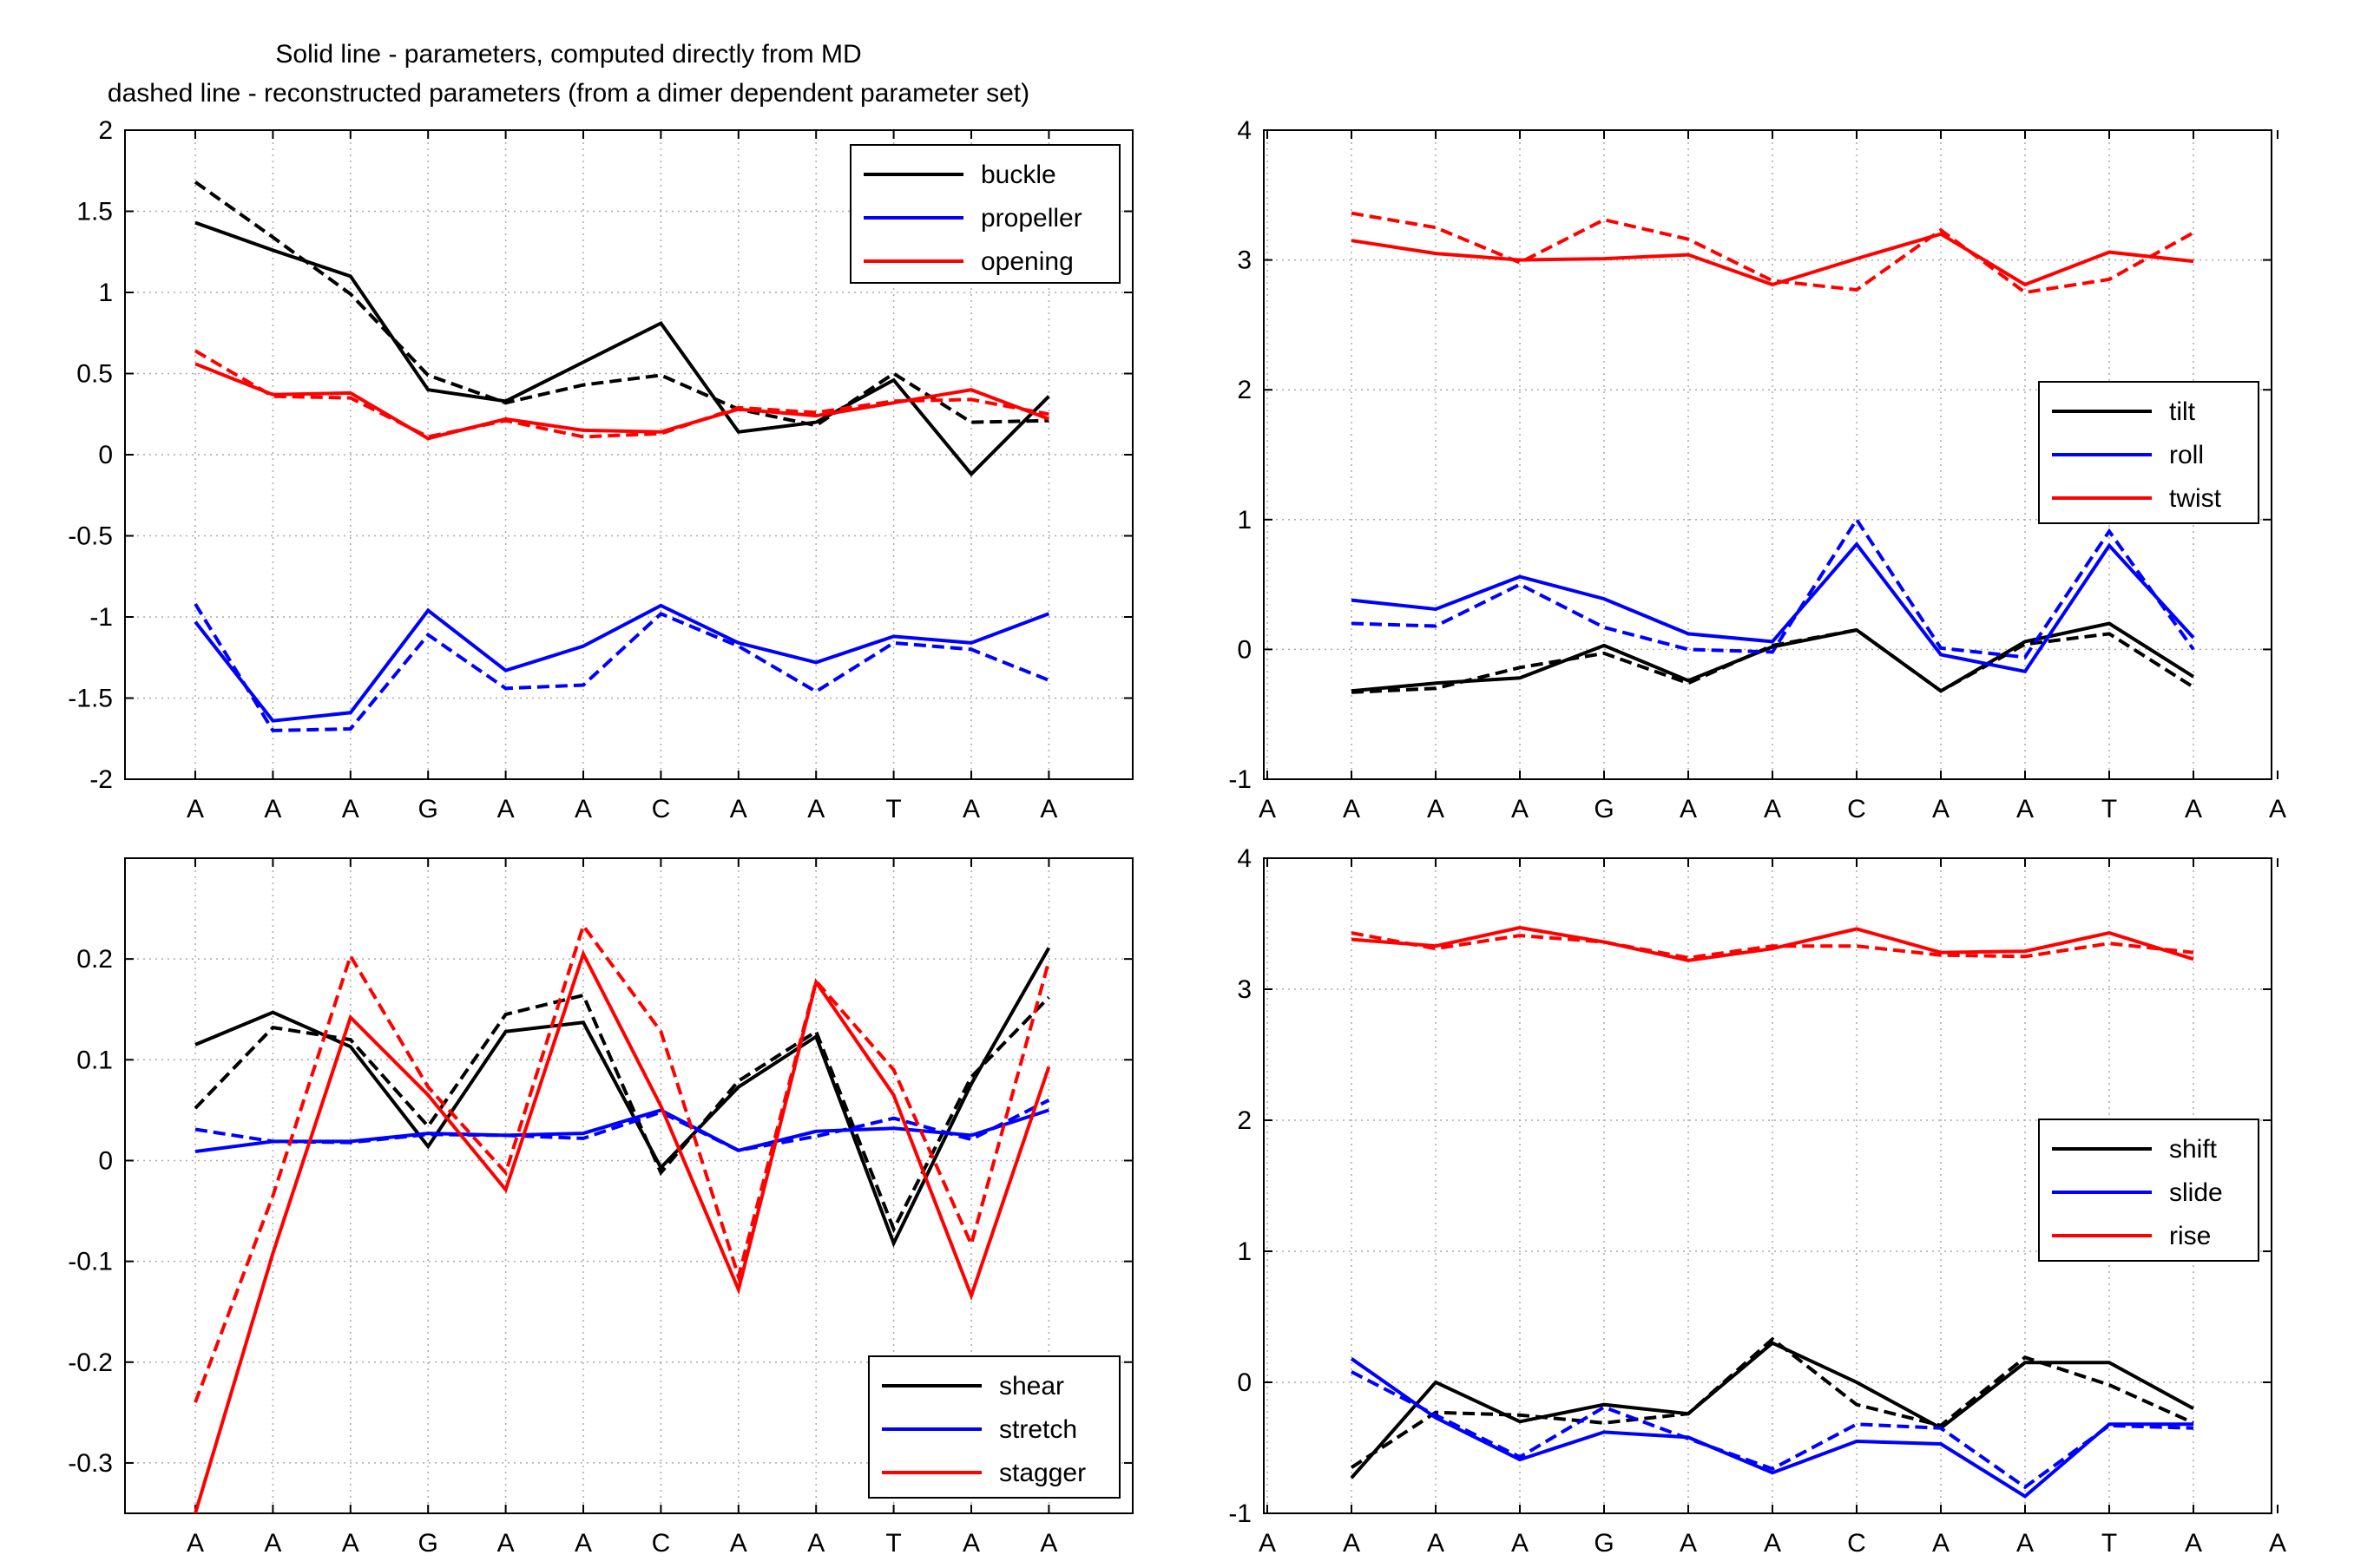 The height and width of the screenshot is (1568, 2354). What do you see at coordinates (95, 212) in the screenshot?
I see `y-tick-label: 1.5` at bounding box center [95, 212].